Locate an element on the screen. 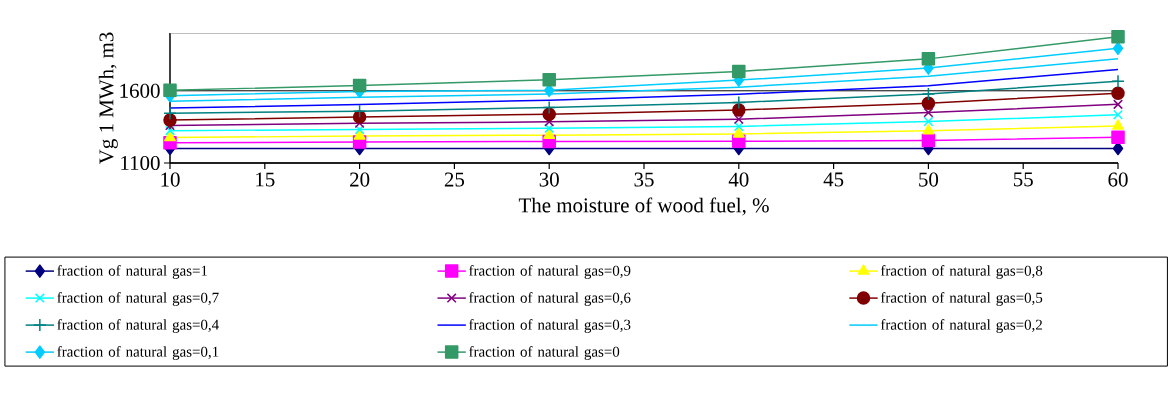  legend-label: fraction of natural gas=0,5 is located at coordinates (961, 299).